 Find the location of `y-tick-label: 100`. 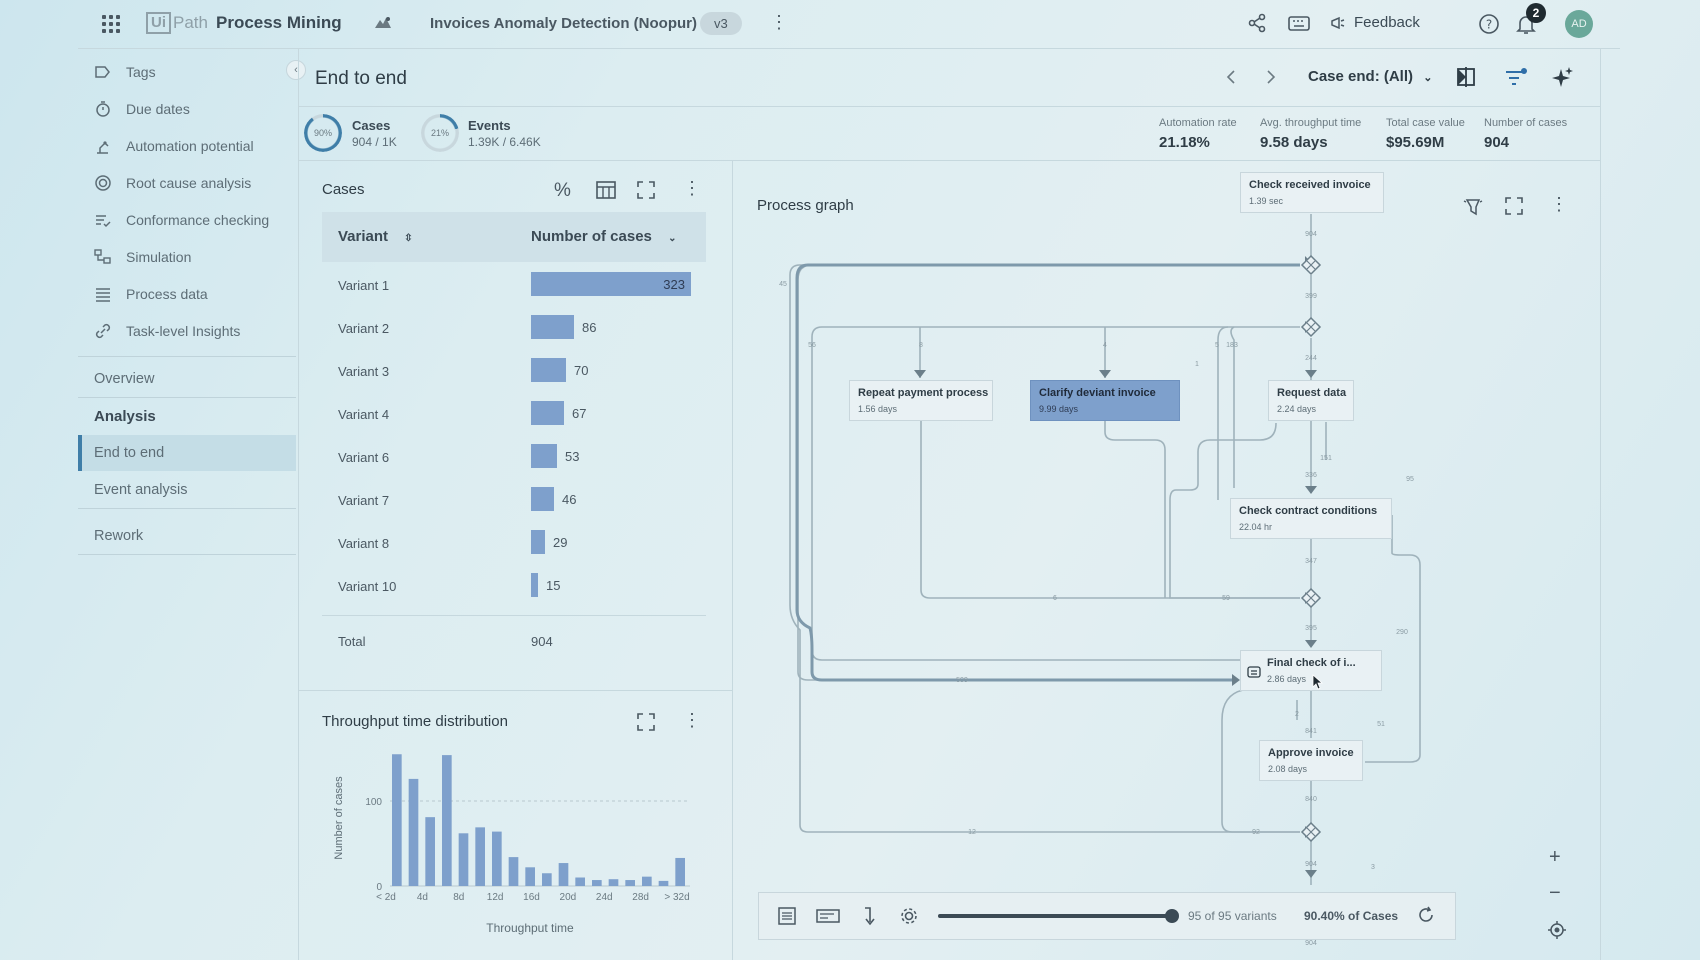

y-tick-label: 100 is located at coordinates (373, 802).